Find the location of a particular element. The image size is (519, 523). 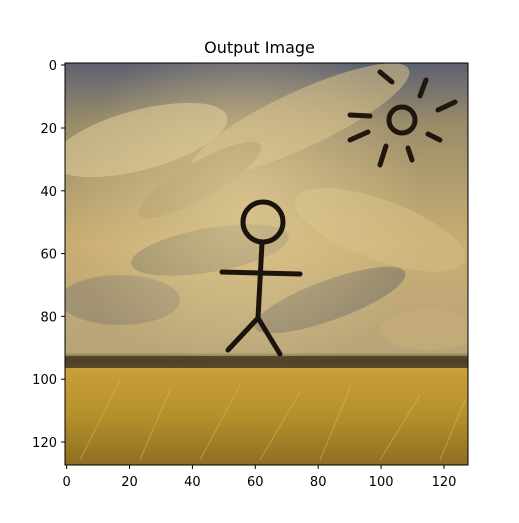

y-tick-label: 40 is located at coordinates (48, 192).